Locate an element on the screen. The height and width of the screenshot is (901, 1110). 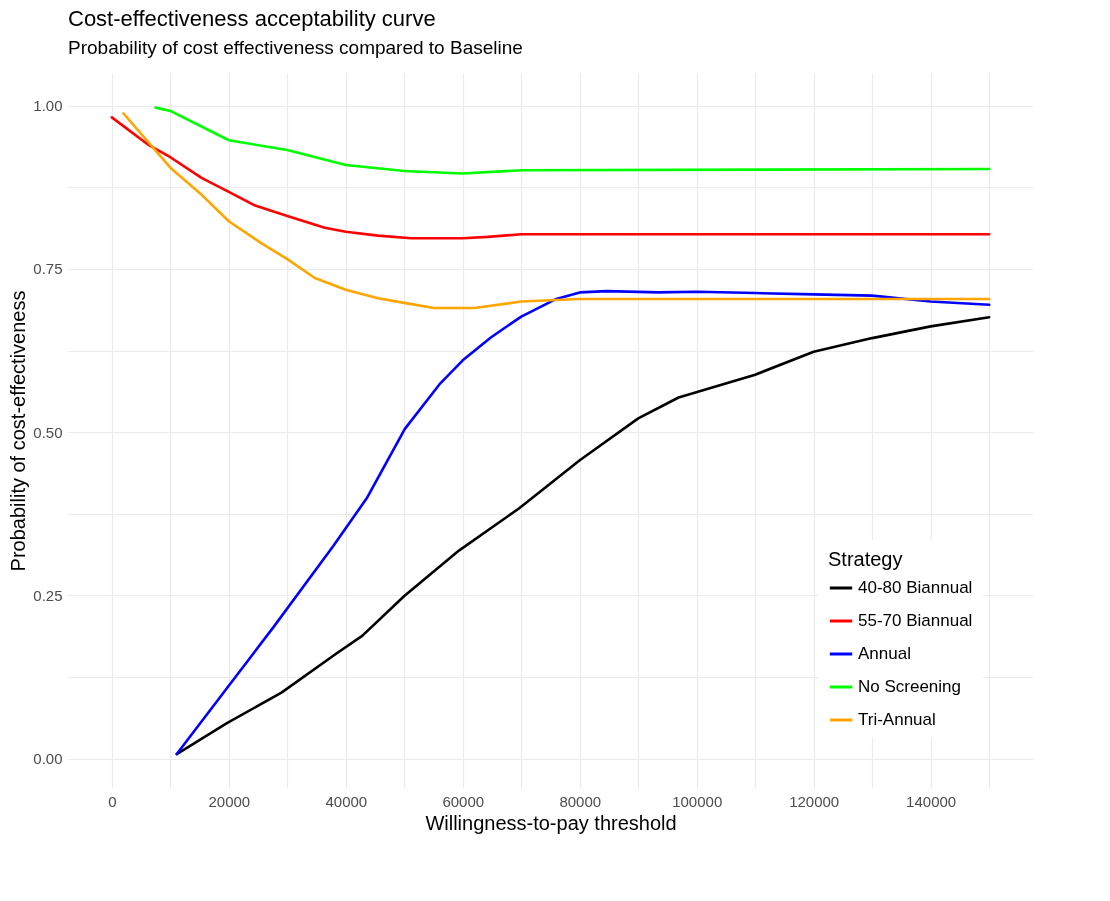
y-tick-label: 0.25 is located at coordinates (48, 595).